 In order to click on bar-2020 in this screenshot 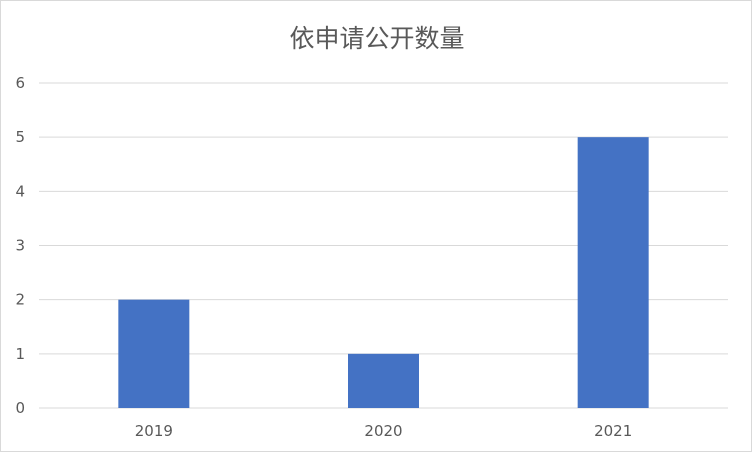, I will do `click(383, 380)`.